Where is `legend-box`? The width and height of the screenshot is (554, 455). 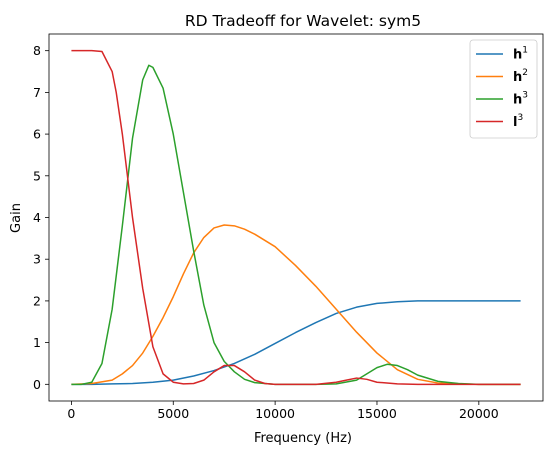 legend-box is located at coordinates (503, 89).